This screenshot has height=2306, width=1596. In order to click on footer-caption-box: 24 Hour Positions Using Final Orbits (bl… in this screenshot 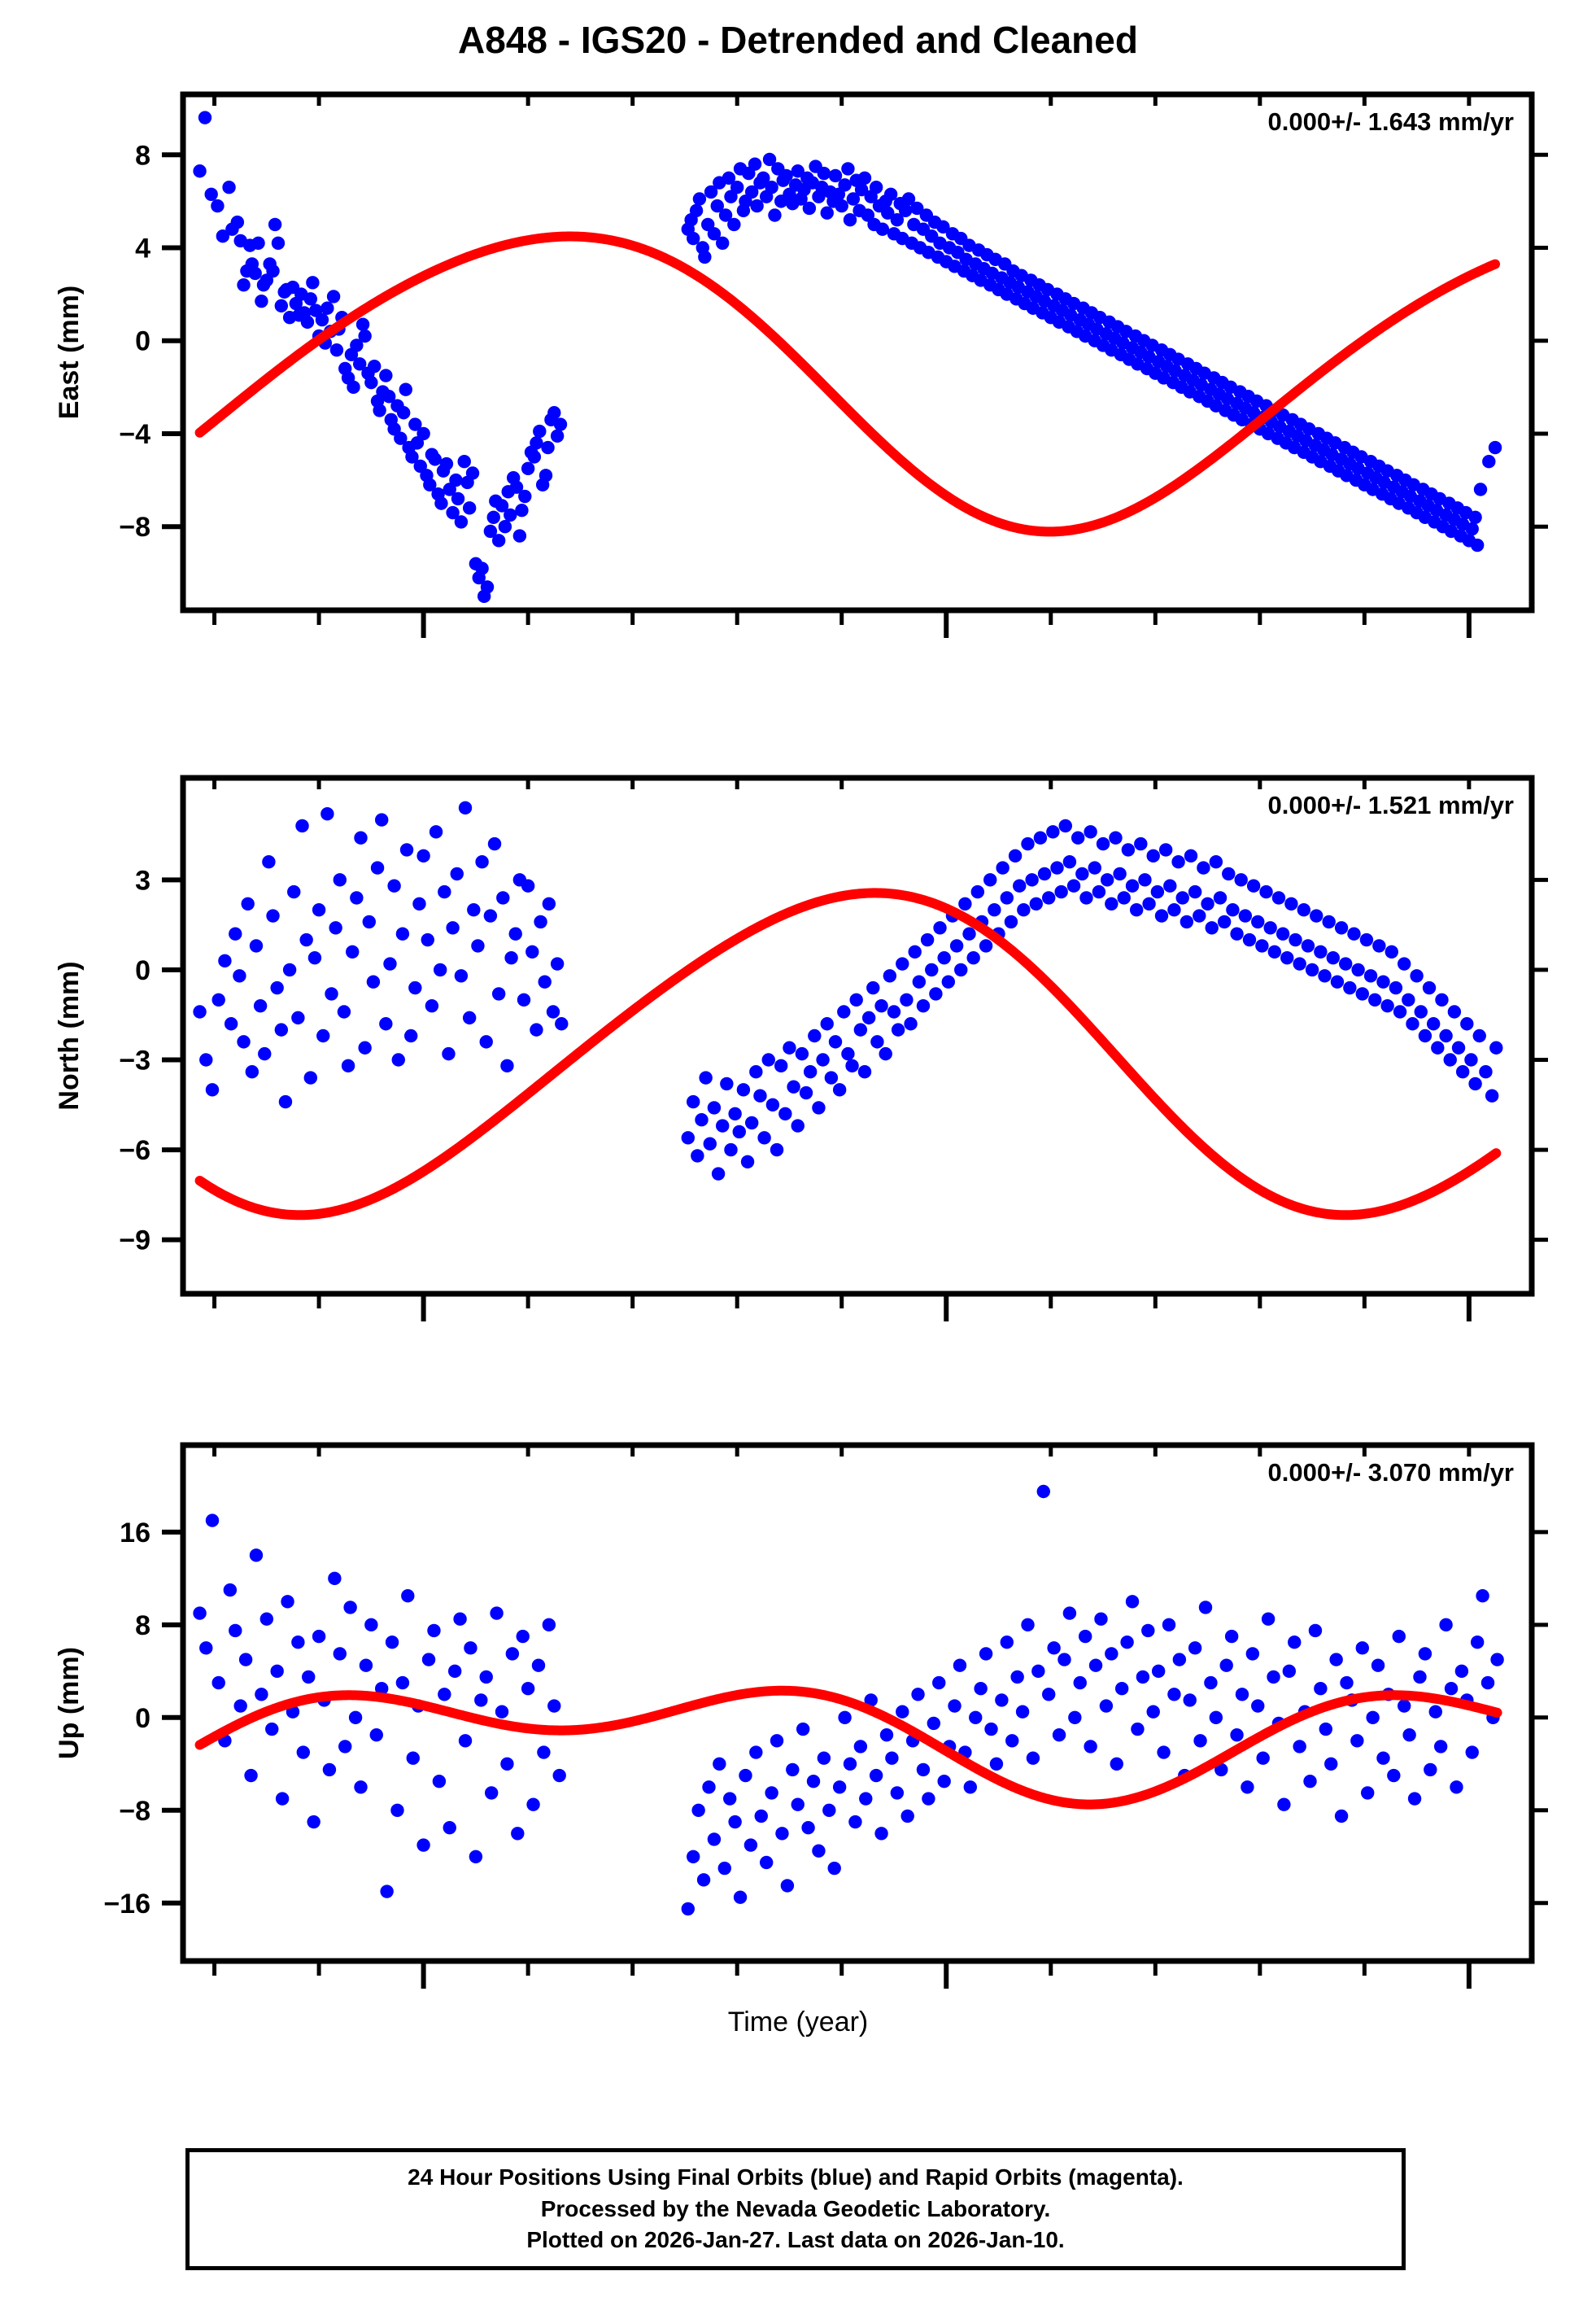, I will do `click(795, 2209)`.